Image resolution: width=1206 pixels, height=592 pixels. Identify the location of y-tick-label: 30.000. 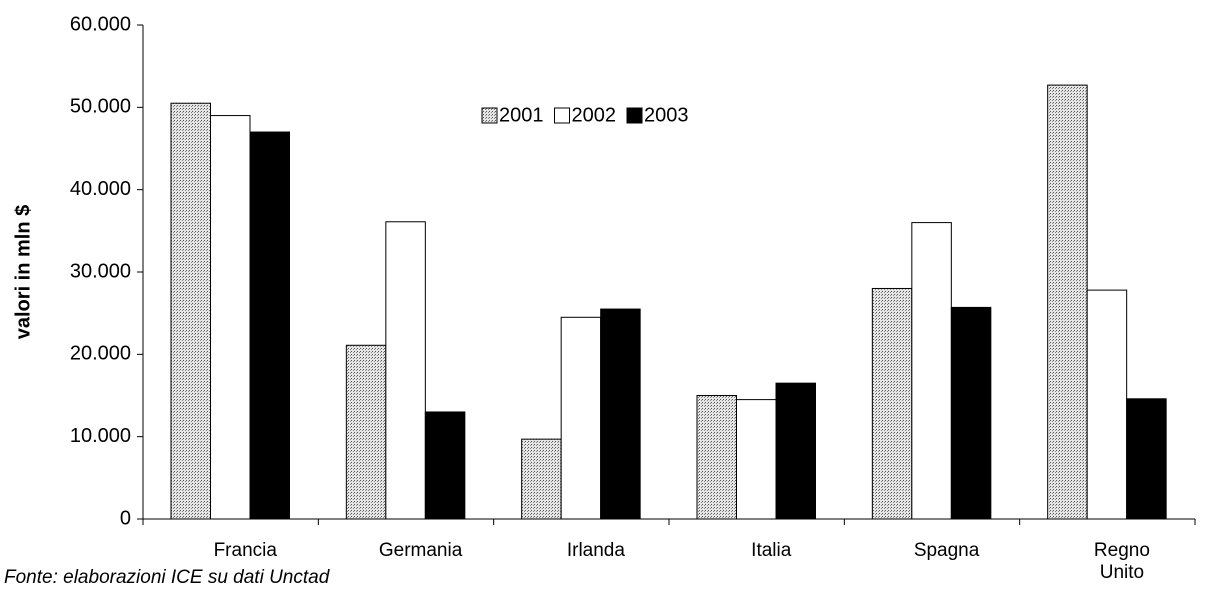
(100, 271).